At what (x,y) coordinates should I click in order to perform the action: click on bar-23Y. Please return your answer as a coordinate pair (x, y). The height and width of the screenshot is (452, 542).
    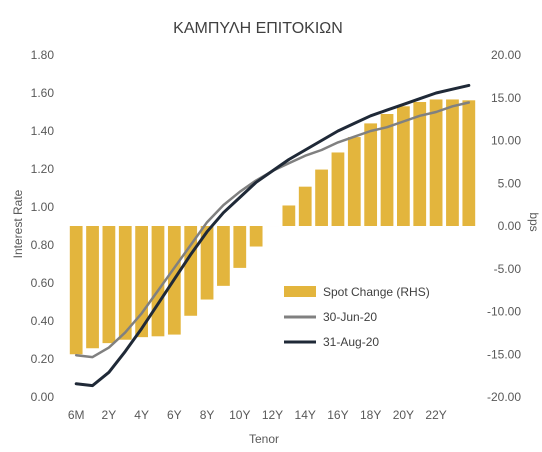
    Looking at the image, I should click on (452, 162).